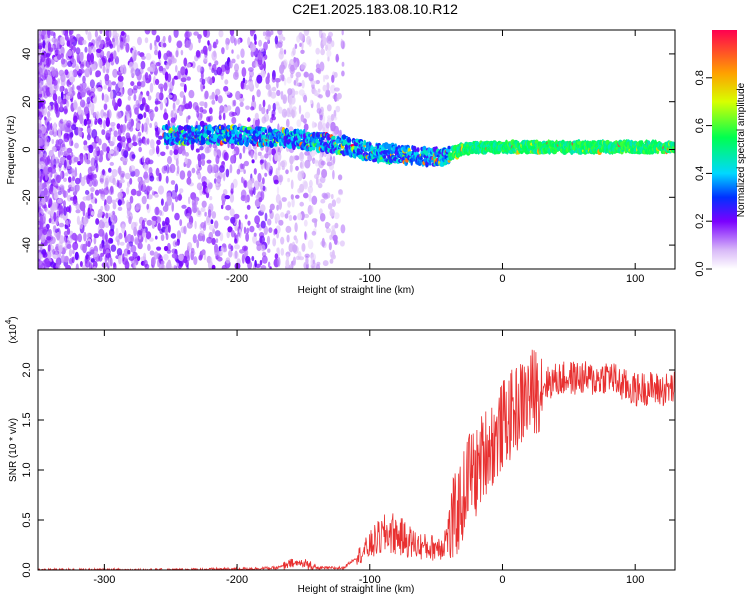 The image size is (750, 600). I want to click on y-tick-label: -20, so click(27, 197).